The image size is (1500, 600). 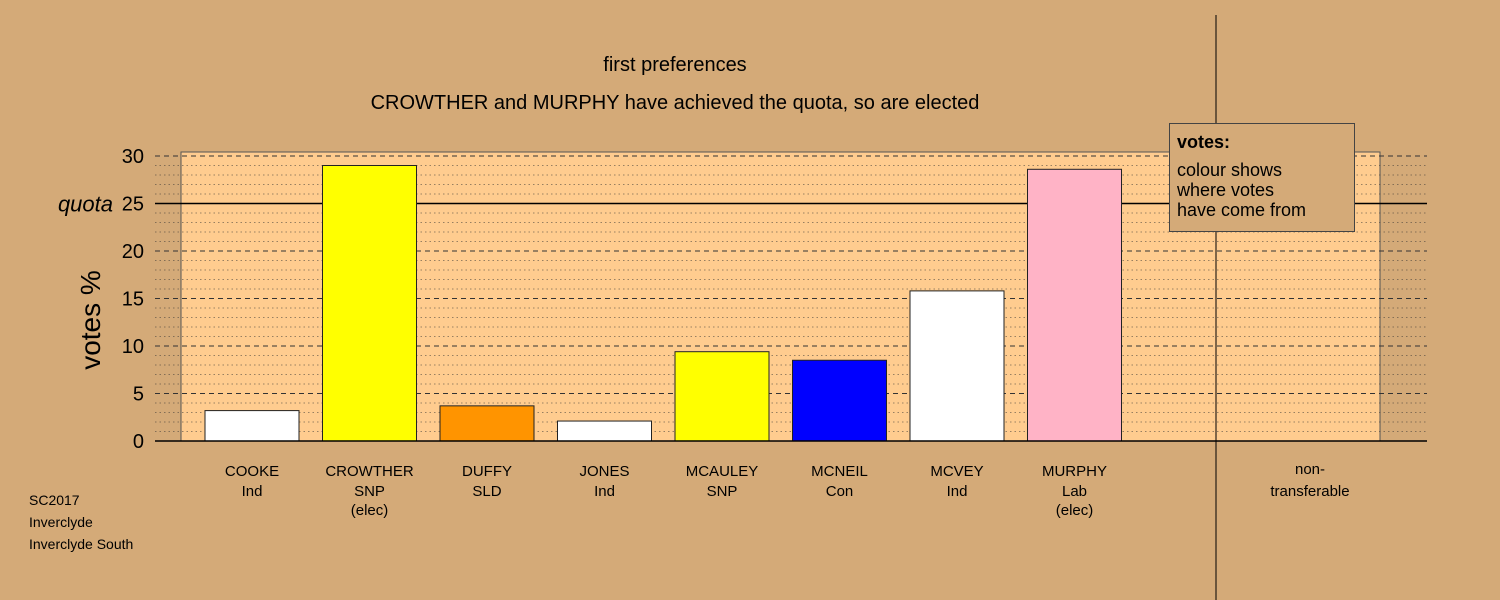 I want to click on quota-label: quota, so click(x=85, y=204).